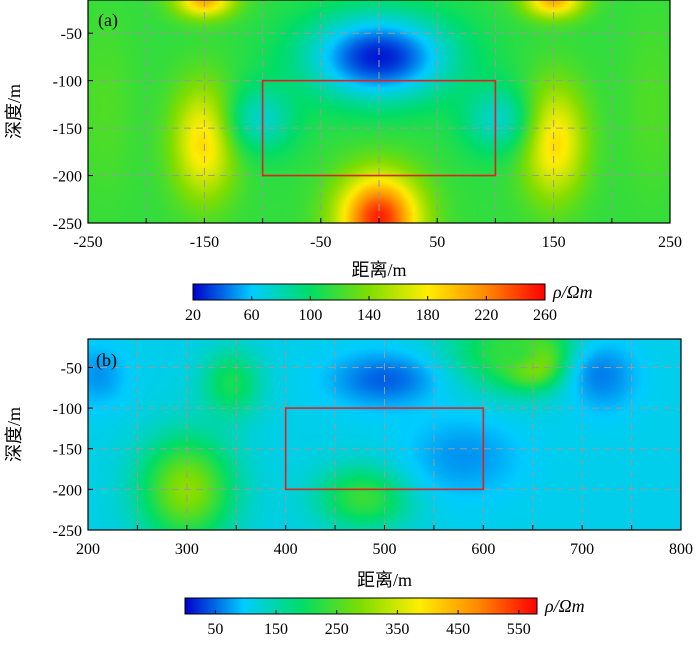 This screenshot has height=646, width=700. I want to click on x-tick-label: -150, so click(204, 242).